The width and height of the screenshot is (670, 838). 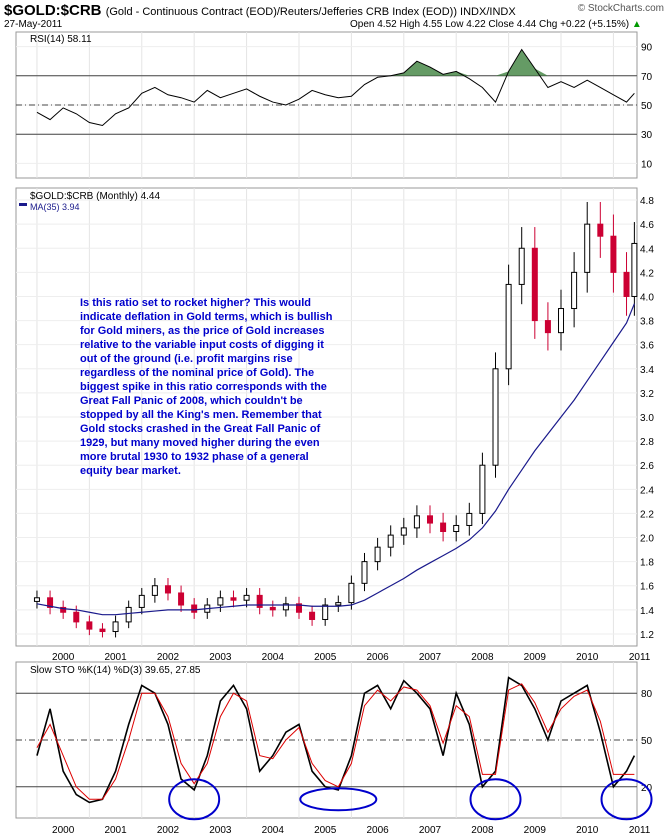 What do you see at coordinates (640, 830) in the screenshot?
I see `x-tick-label: 2011` at bounding box center [640, 830].